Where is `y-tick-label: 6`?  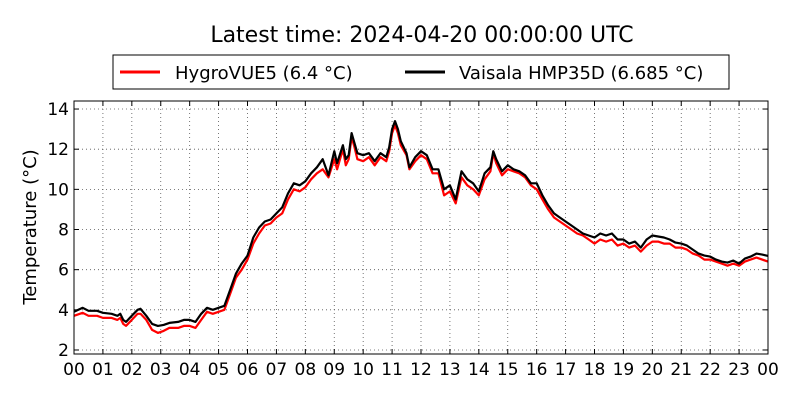 y-tick-label: 6 is located at coordinates (63, 271).